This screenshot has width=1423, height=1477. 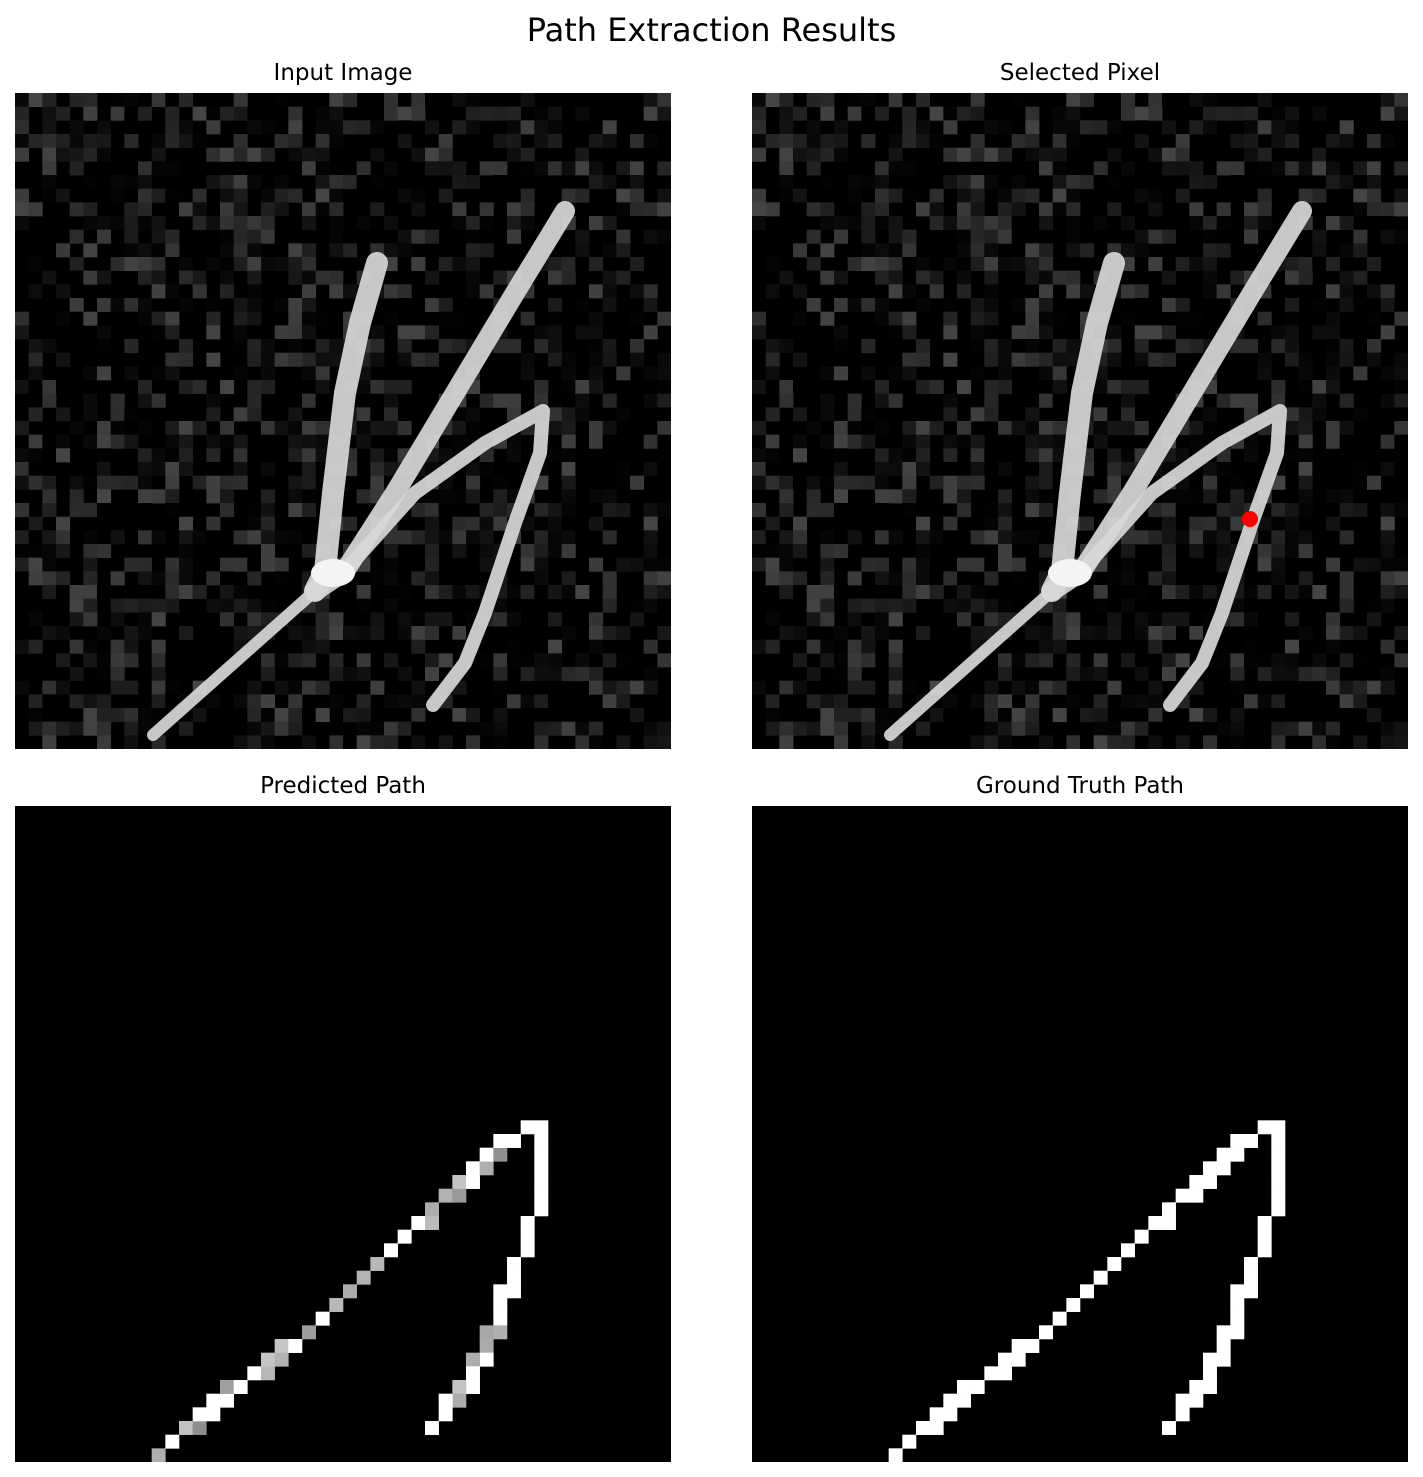 What do you see at coordinates (343, 786) in the screenshot?
I see `panel-title-predicted: Predicted Path` at bounding box center [343, 786].